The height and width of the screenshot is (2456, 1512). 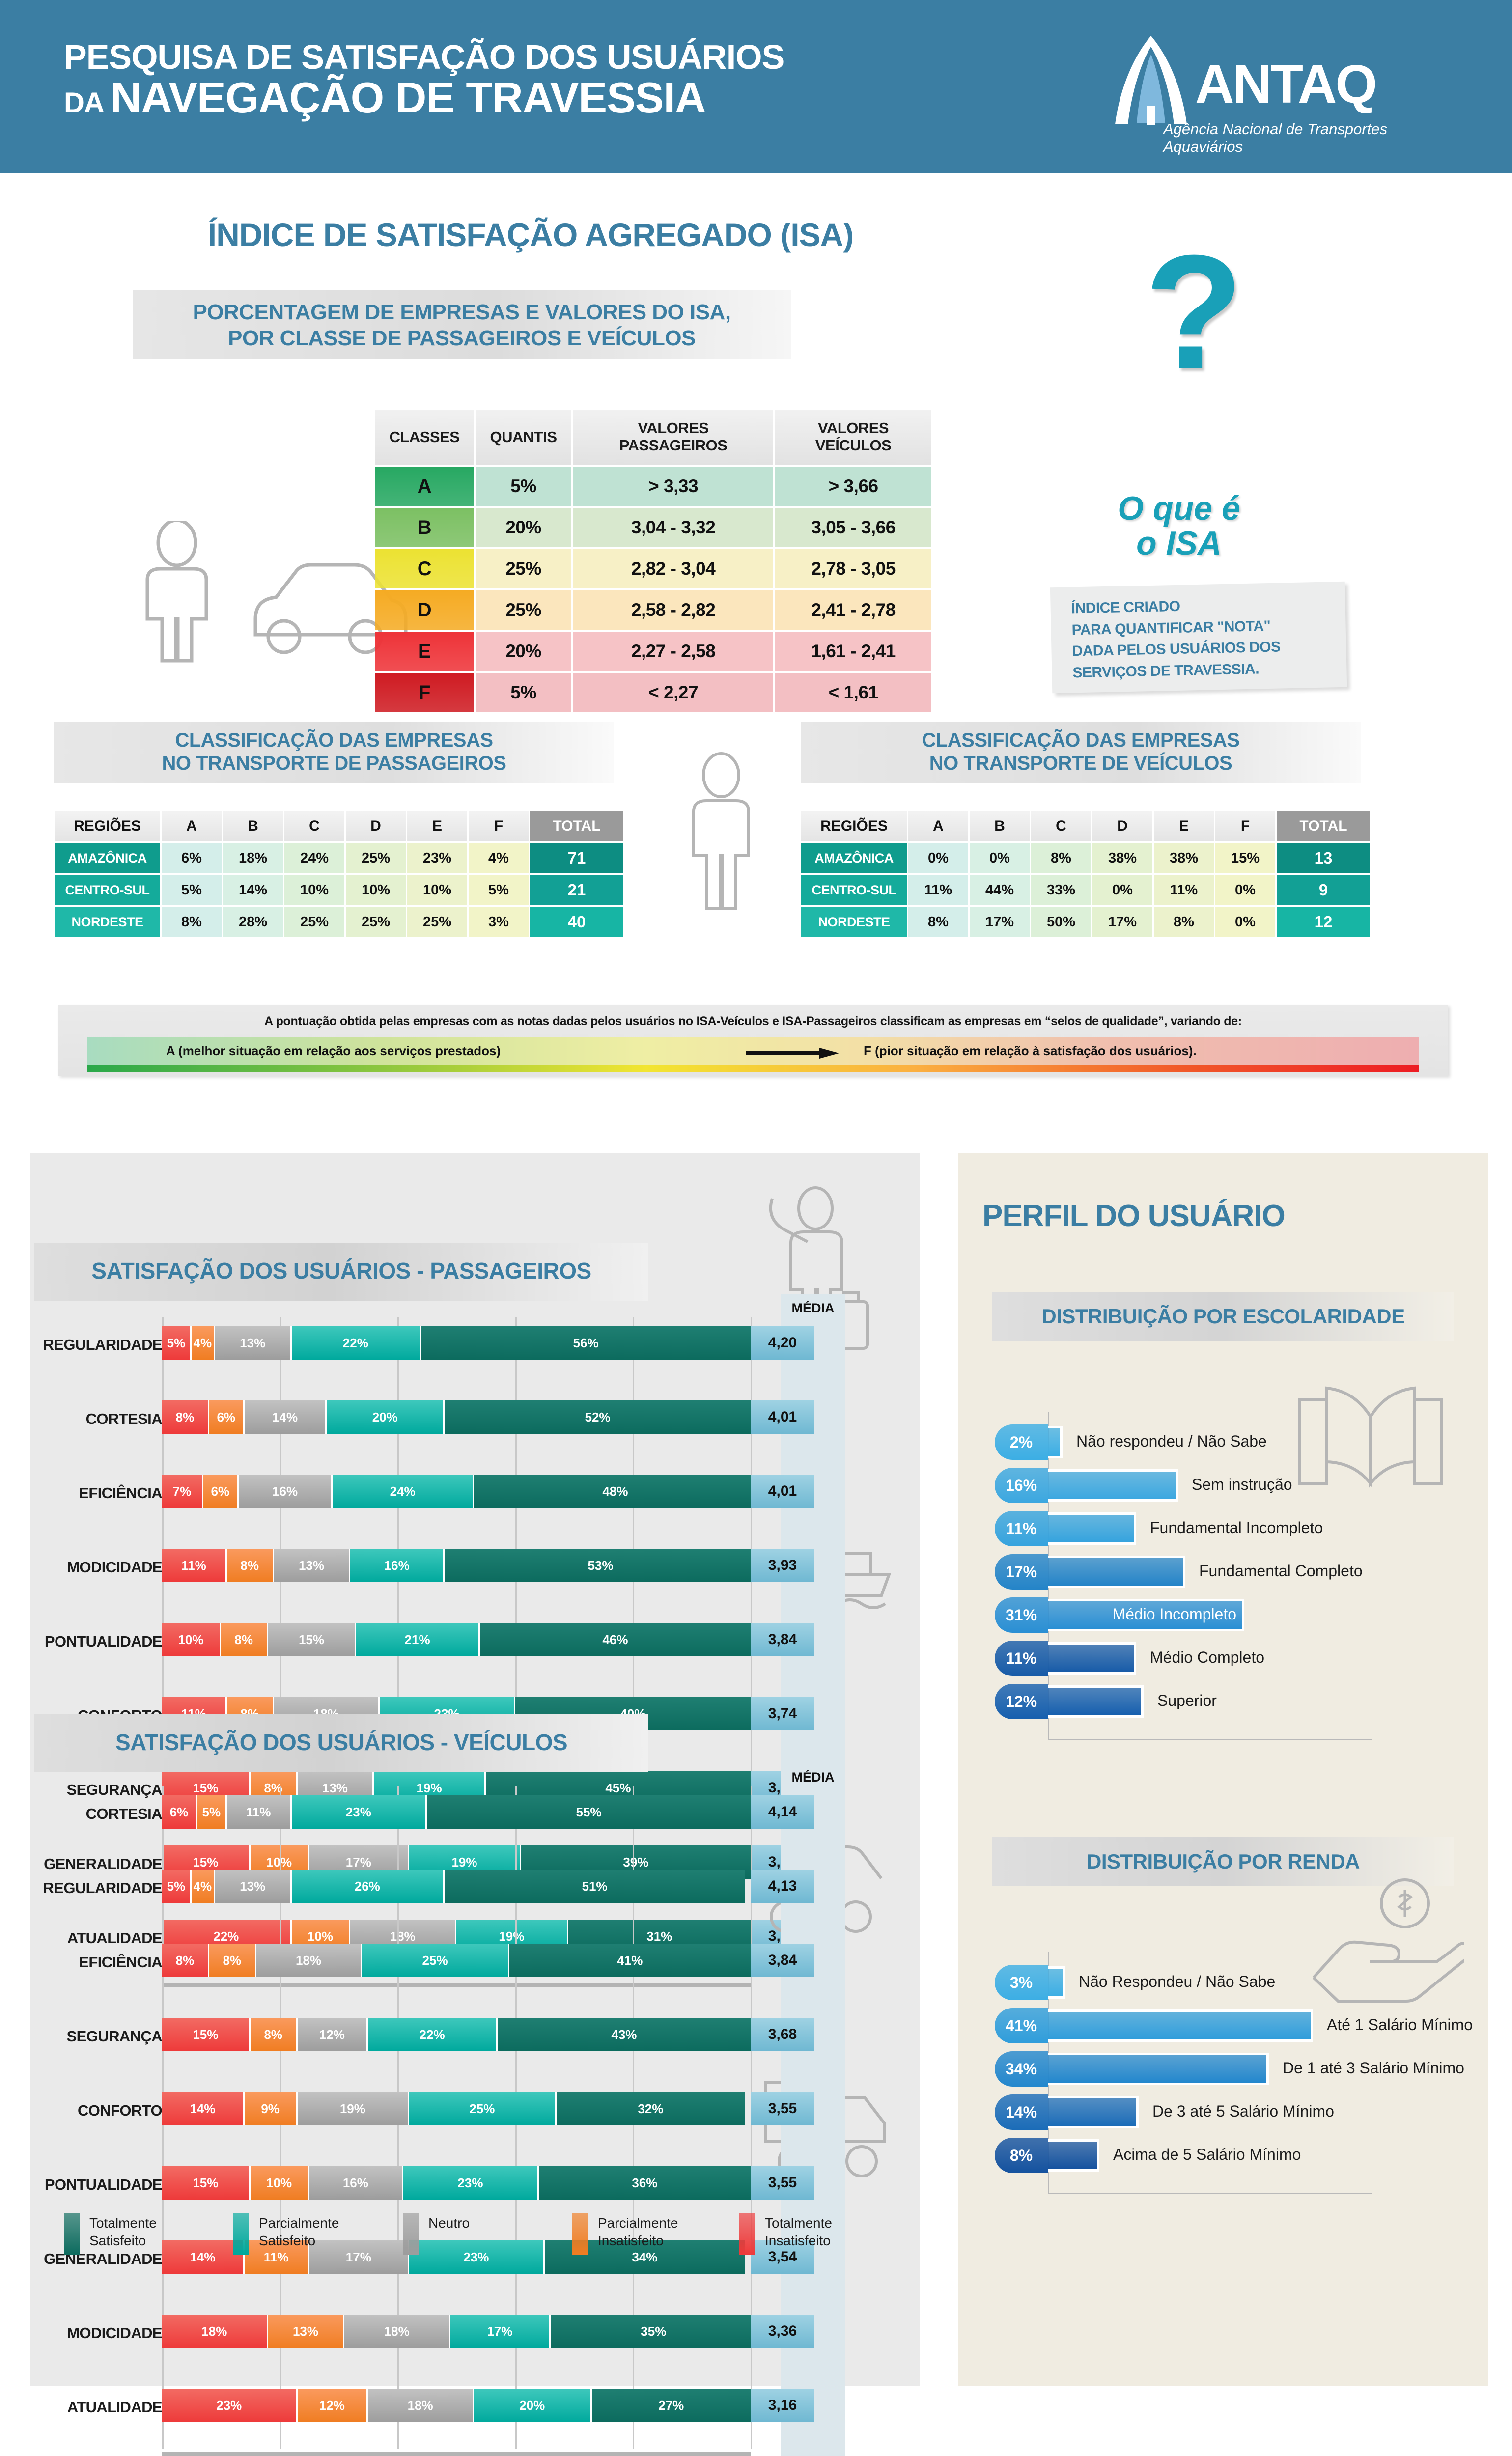 What do you see at coordinates (782, 1960) in the screenshot?
I see `veic-average: 3,84` at bounding box center [782, 1960].